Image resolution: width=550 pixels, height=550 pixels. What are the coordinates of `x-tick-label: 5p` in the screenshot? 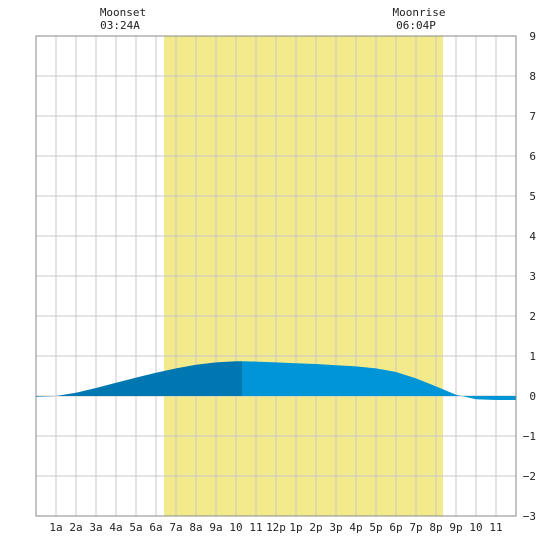 It's located at (375, 527).